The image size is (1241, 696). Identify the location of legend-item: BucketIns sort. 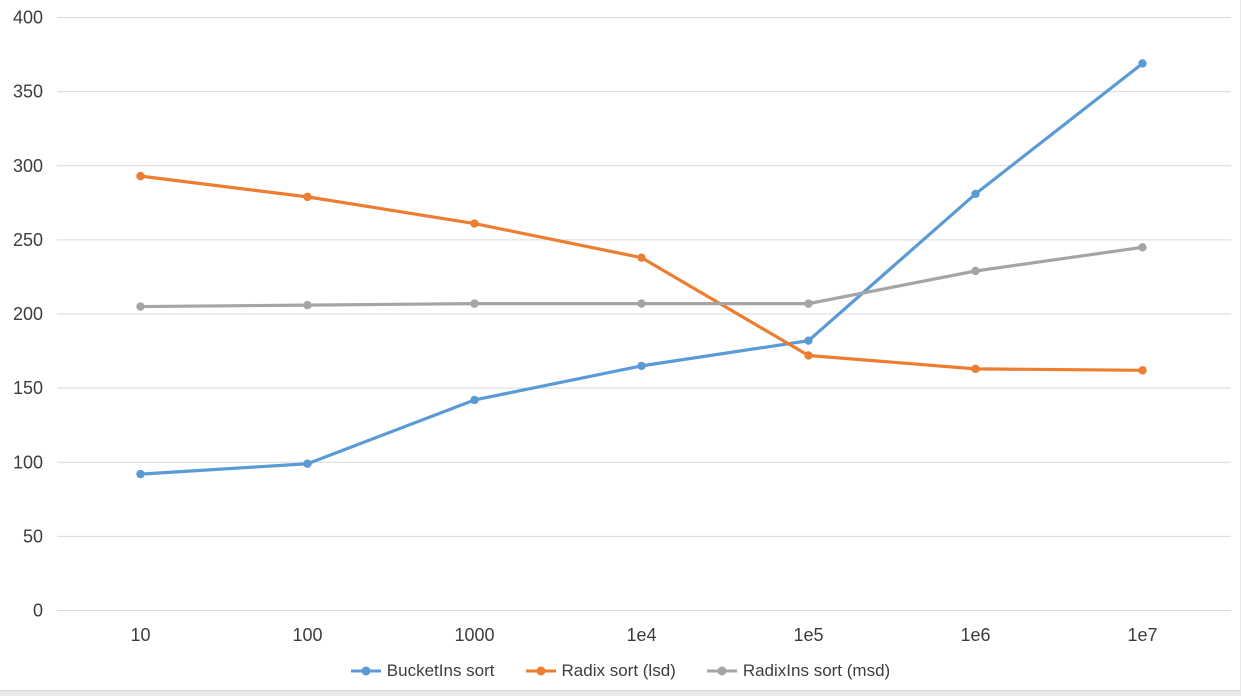
(422, 671).